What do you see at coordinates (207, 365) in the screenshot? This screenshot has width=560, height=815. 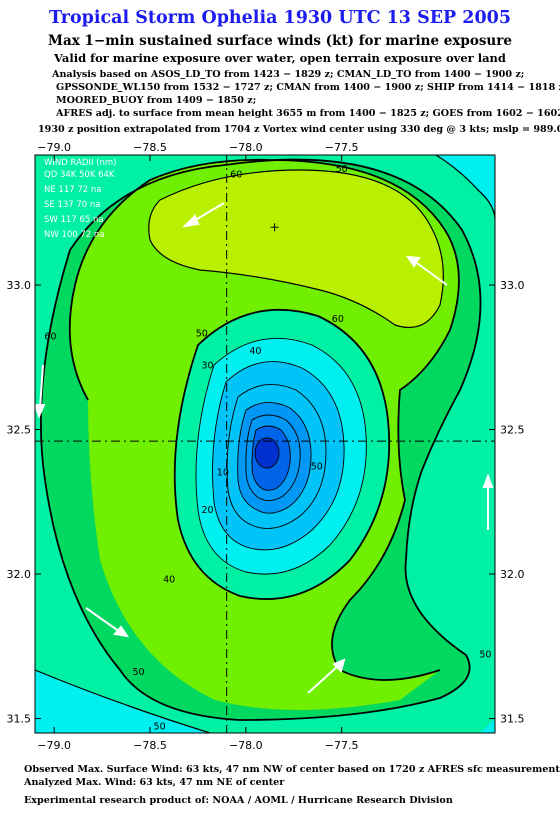 I see `contour-label: 30` at bounding box center [207, 365].